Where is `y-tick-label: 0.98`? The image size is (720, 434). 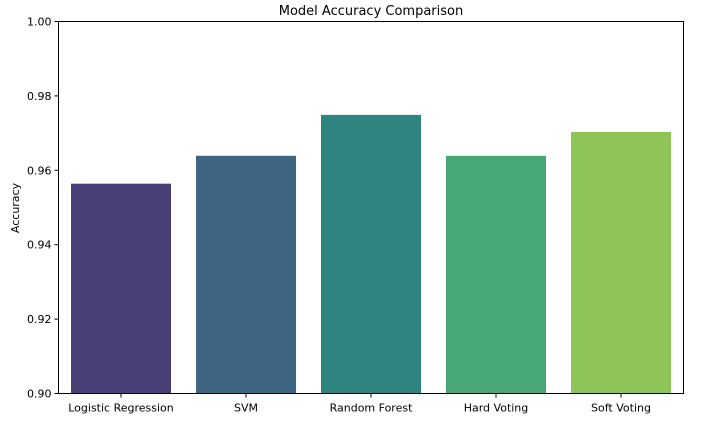 y-tick-label: 0.98 is located at coordinates (39, 96).